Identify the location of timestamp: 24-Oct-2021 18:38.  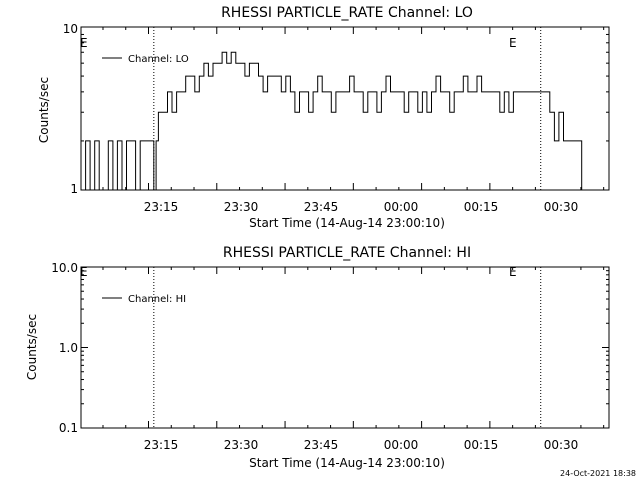
(598, 473).